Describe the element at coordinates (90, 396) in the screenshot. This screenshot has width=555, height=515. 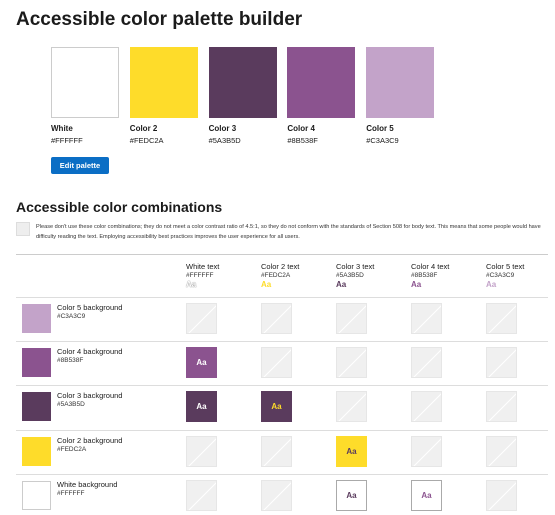
I see `row-name: Color 3 background` at that location.